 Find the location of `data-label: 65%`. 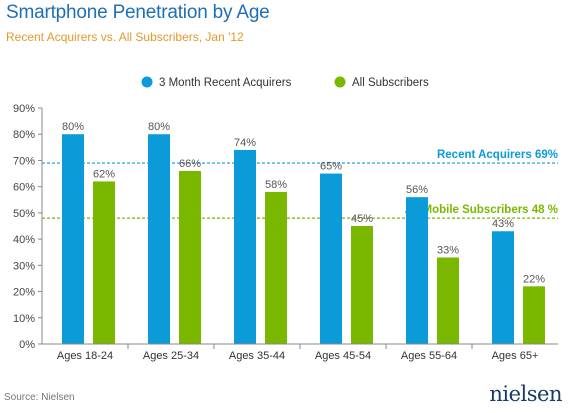

data-label: 65% is located at coordinates (331, 167).